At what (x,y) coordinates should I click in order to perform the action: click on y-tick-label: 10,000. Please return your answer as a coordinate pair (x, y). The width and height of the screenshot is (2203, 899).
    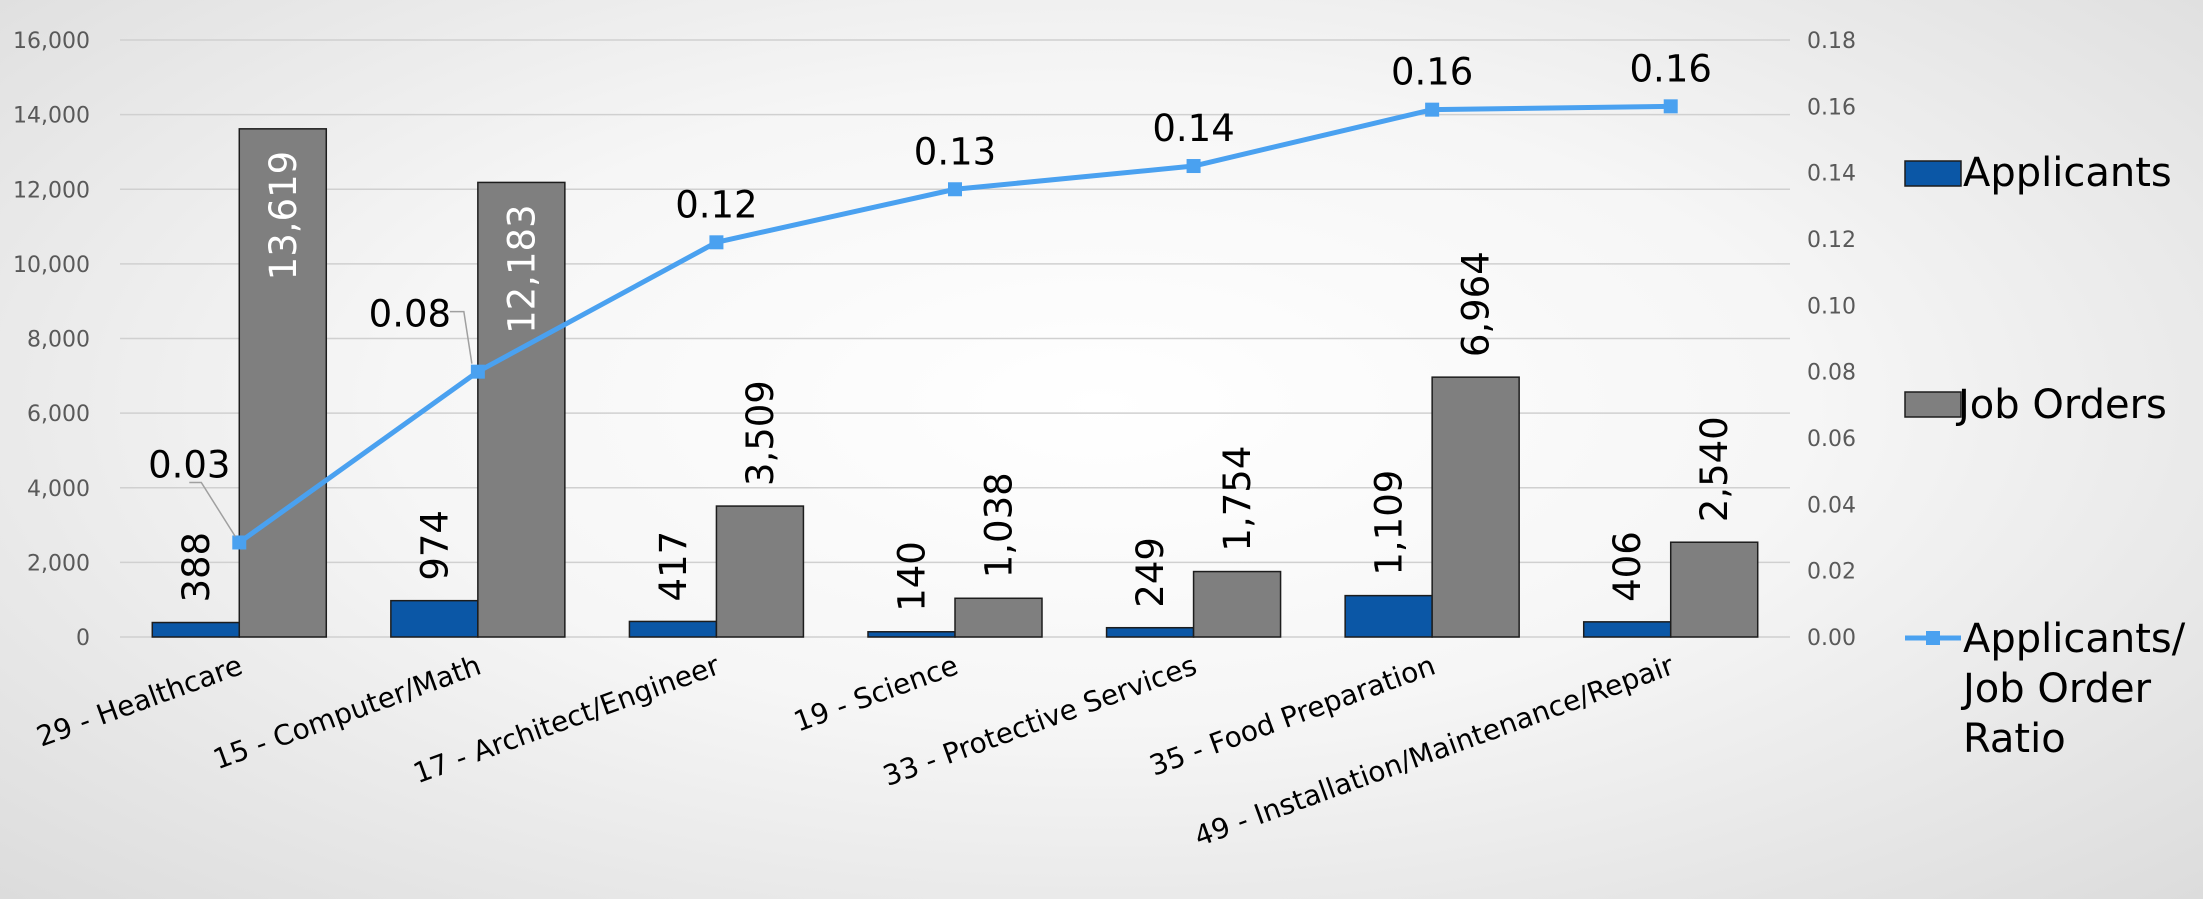
    Looking at the image, I should click on (51, 265).